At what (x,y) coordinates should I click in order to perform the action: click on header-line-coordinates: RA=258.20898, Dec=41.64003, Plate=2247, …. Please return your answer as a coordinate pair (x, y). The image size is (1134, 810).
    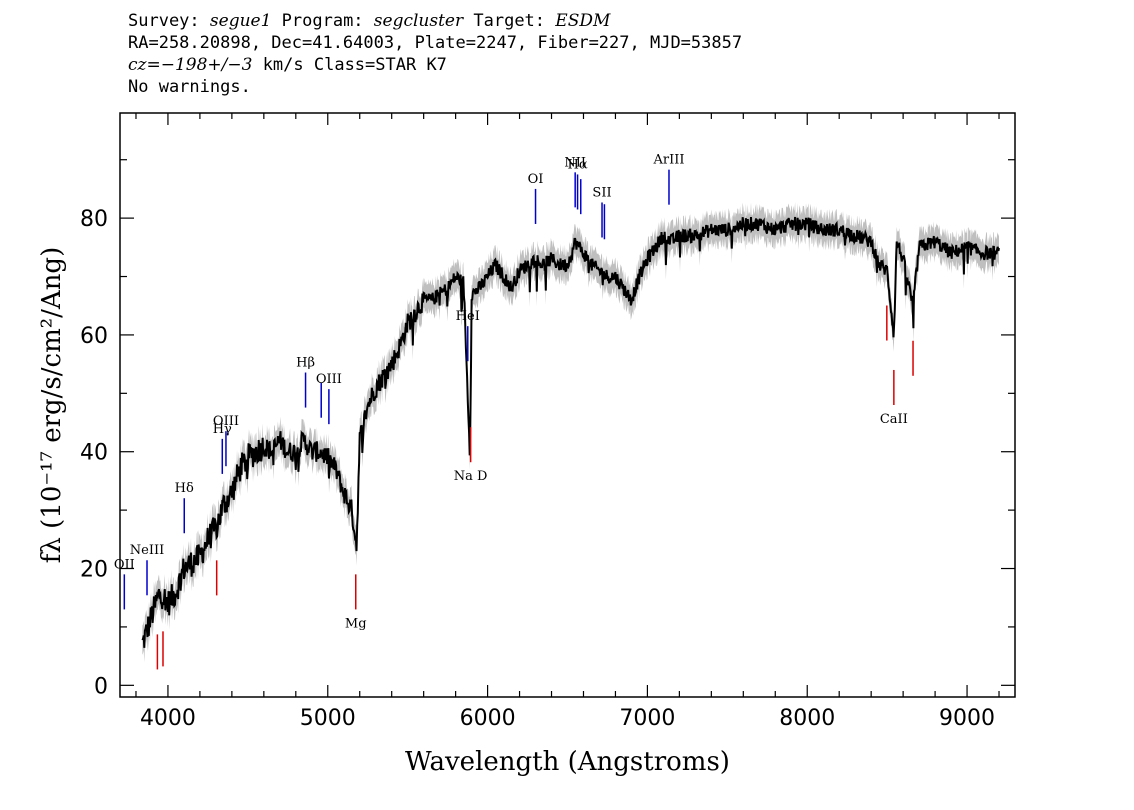
    Looking at the image, I should click on (435, 43).